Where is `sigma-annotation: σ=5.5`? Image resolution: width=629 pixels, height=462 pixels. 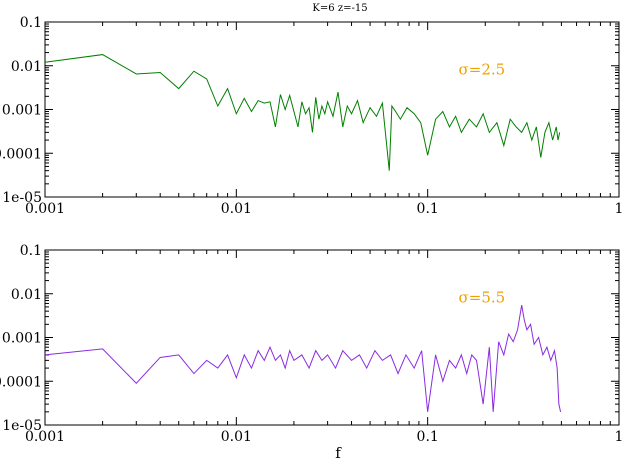 sigma-annotation: σ=5.5 is located at coordinates (482, 298).